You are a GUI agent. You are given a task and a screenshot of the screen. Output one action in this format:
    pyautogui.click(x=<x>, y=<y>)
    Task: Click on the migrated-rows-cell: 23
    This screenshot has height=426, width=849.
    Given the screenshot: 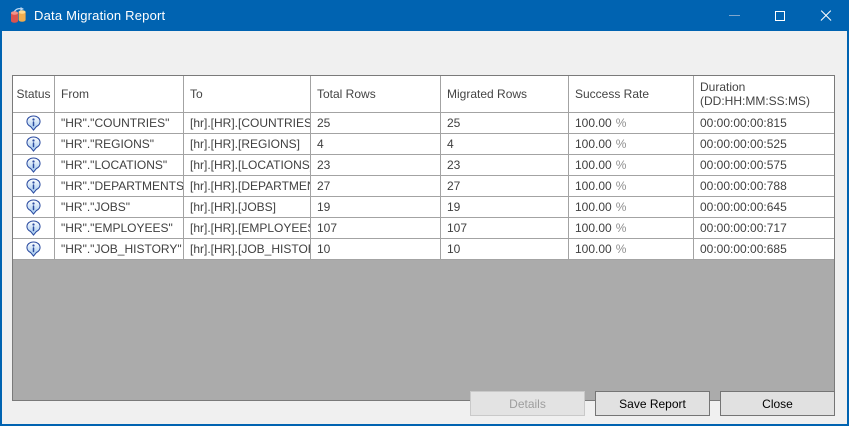 What is the action you would take?
    pyautogui.click(x=505, y=165)
    